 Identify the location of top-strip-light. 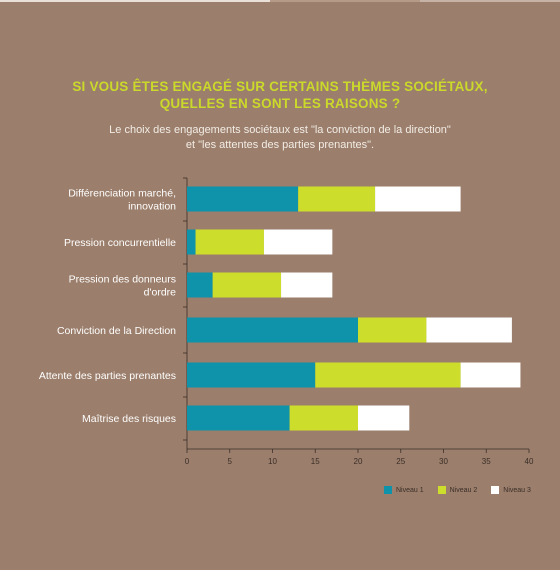
(135, 1).